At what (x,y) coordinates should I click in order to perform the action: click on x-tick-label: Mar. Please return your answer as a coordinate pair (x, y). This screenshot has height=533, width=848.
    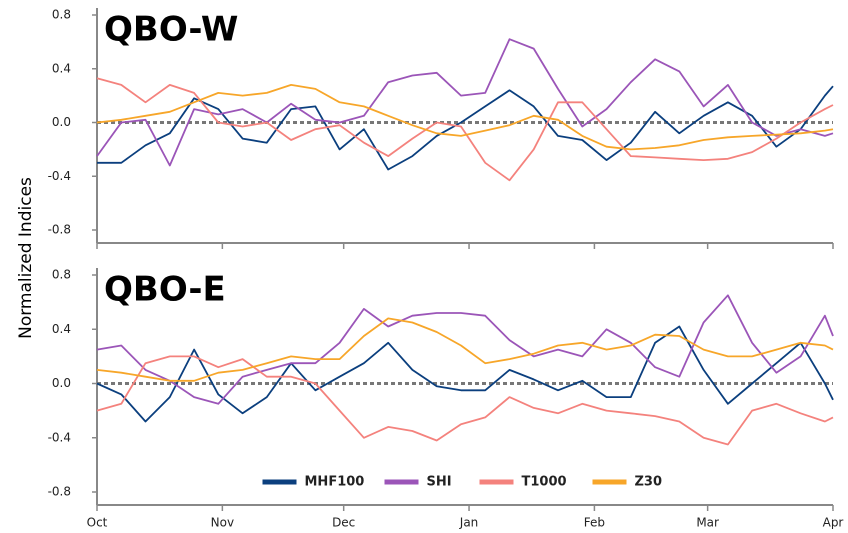
    Looking at the image, I should click on (707, 523).